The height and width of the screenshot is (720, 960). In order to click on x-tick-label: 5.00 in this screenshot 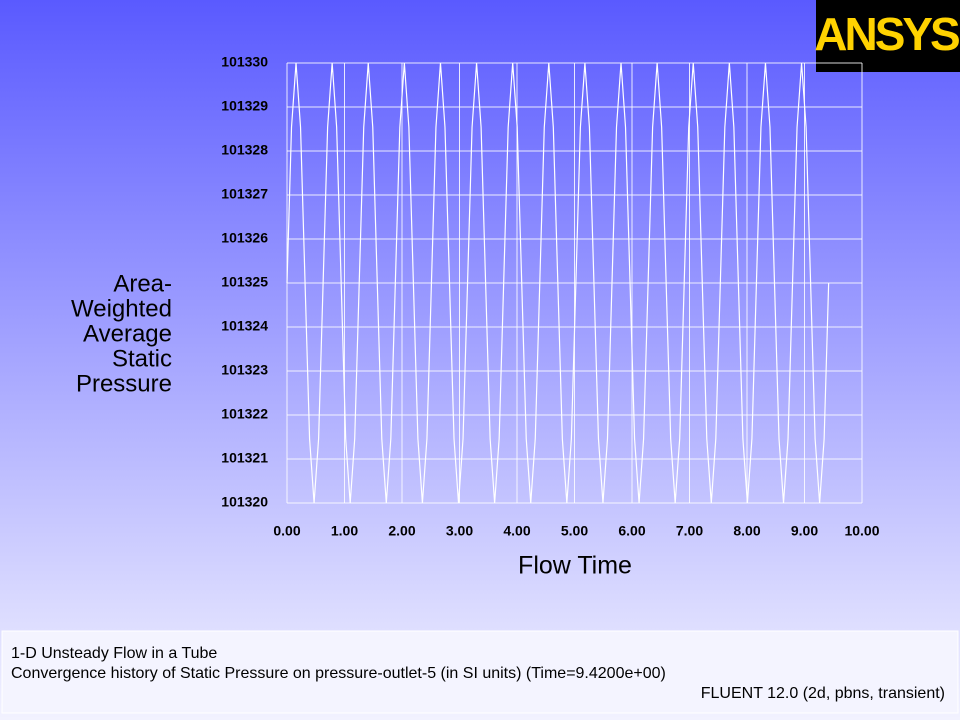, I will do `click(574, 531)`.